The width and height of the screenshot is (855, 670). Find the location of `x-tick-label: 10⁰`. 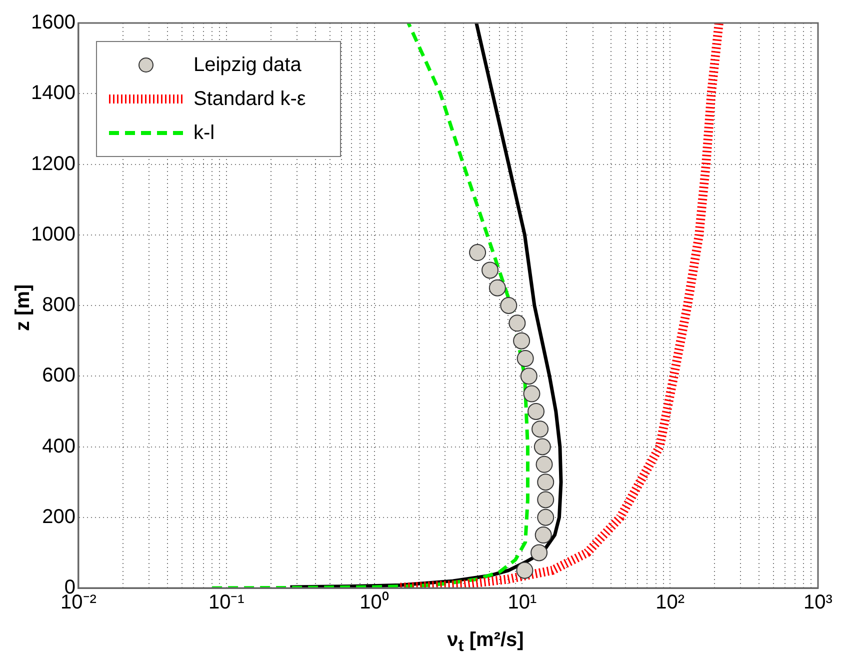

x-tick-label: 10⁰ is located at coordinates (374, 602).